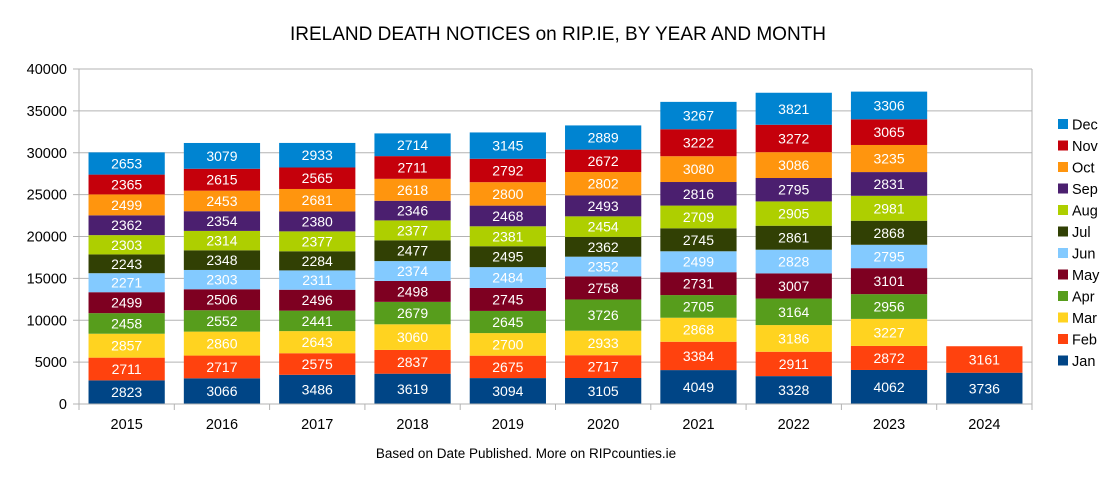  I want to click on x-tick-label: 2024, so click(984, 425).